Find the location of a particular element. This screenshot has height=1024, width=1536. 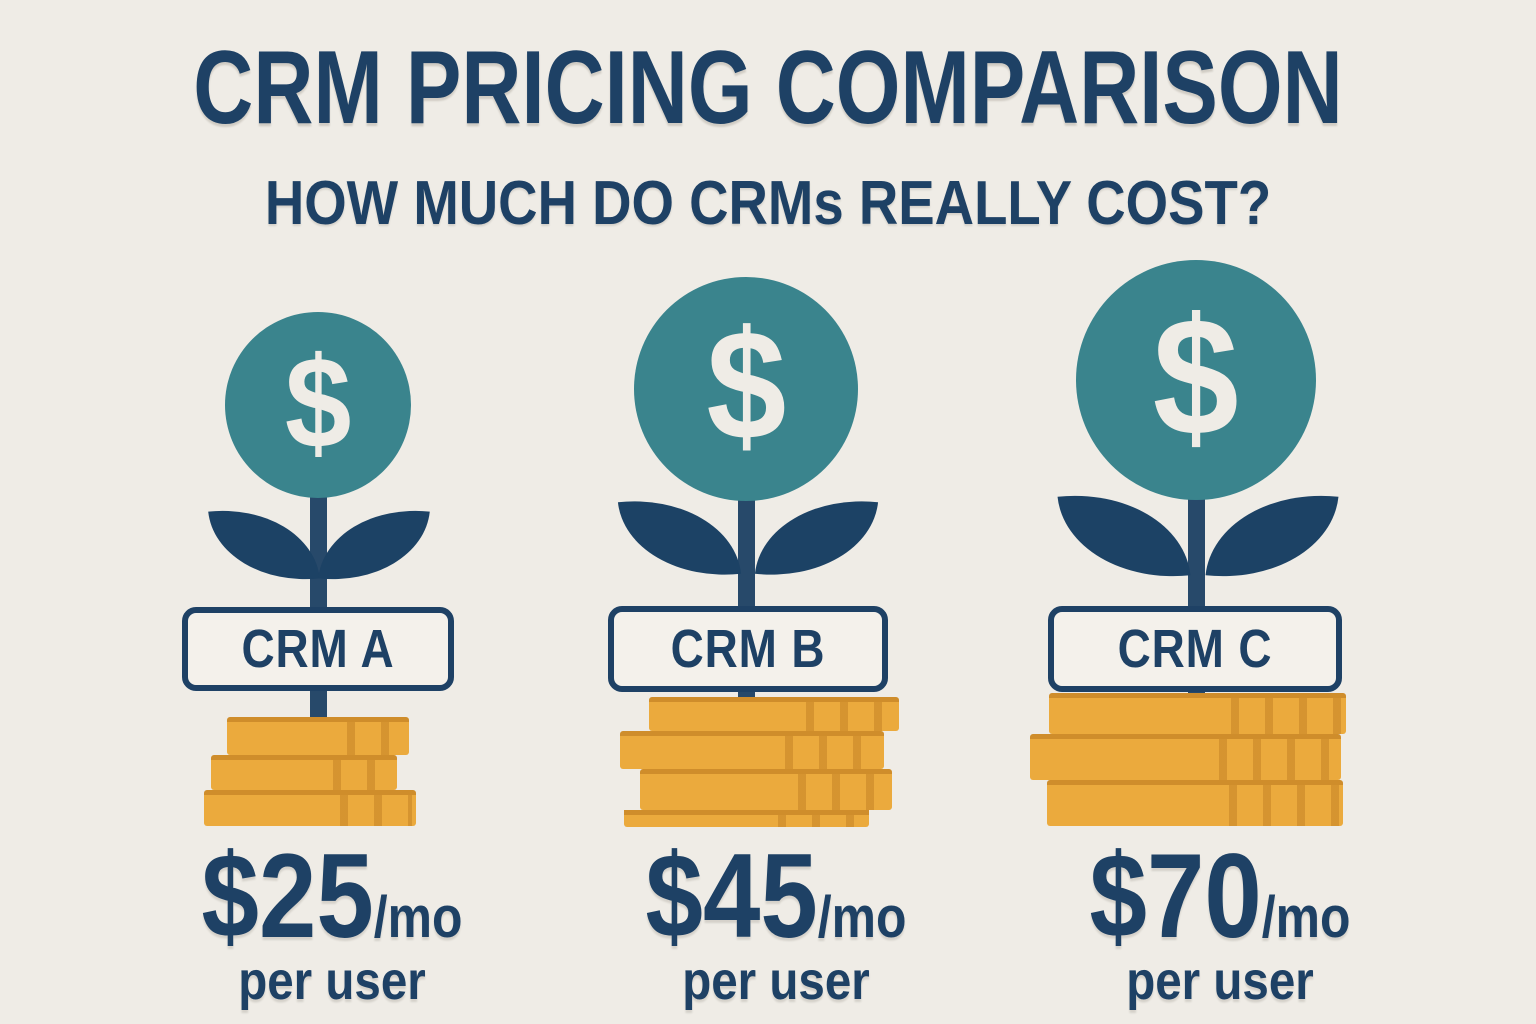

crm-label-box: CRM A is located at coordinates (318, 649).